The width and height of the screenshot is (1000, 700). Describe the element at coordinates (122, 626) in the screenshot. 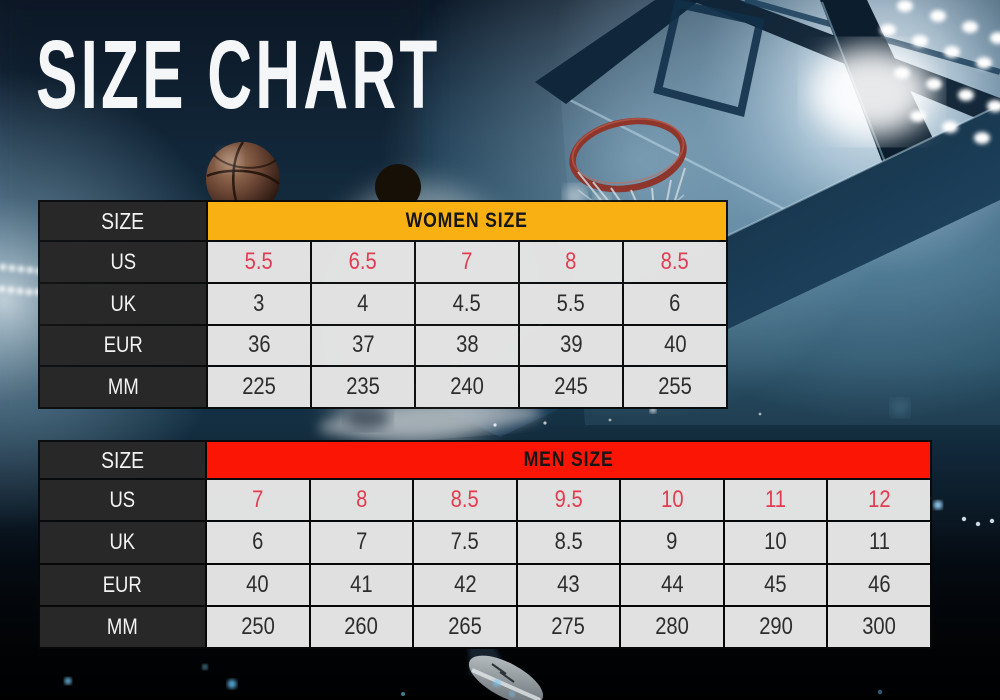

I see `men-row-label-mm: MM` at that location.